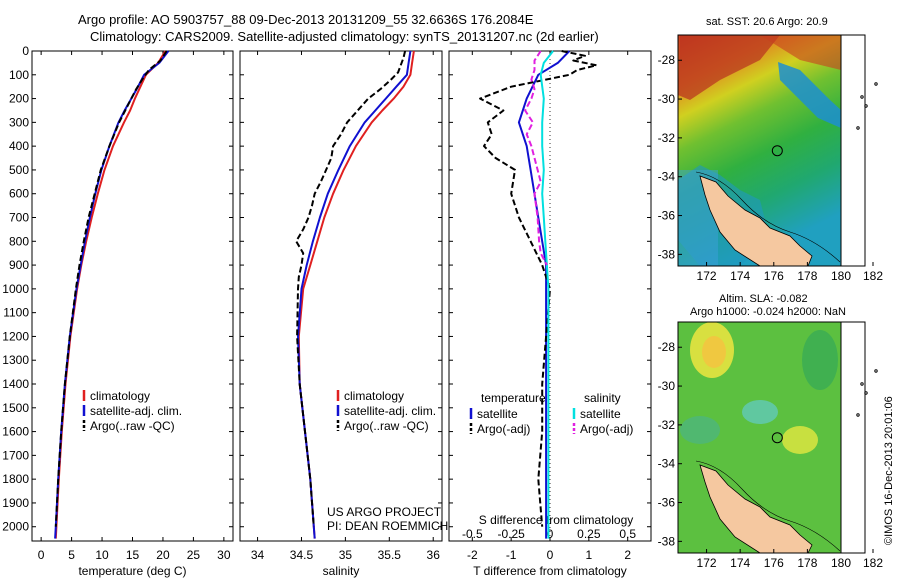 The width and height of the screenshot is (900, 580). Describe the element at coordinates (19, 218) in the screenshot. I see `y-tick-label: 700` at that location.